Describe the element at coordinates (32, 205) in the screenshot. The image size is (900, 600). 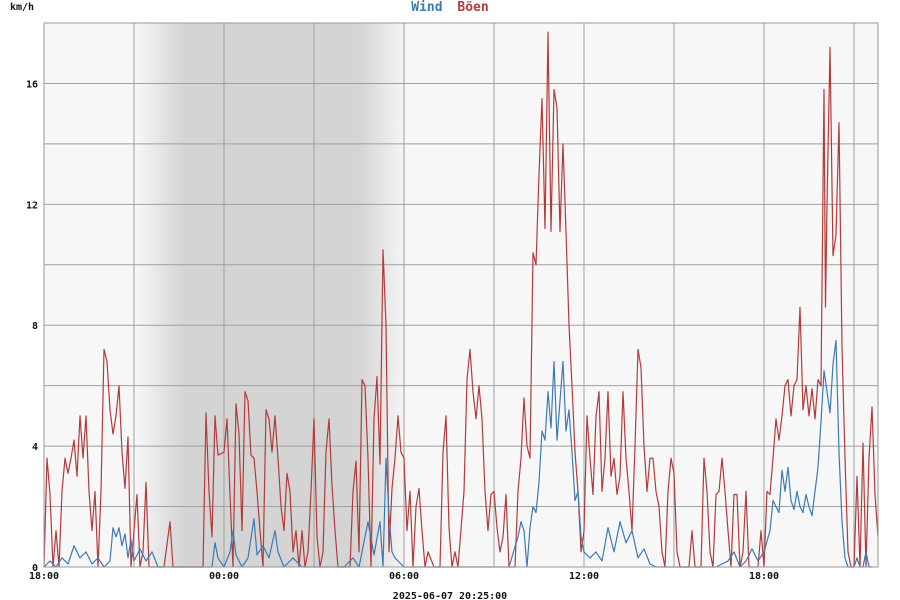
I see `y-tick-label: 12` at that location.